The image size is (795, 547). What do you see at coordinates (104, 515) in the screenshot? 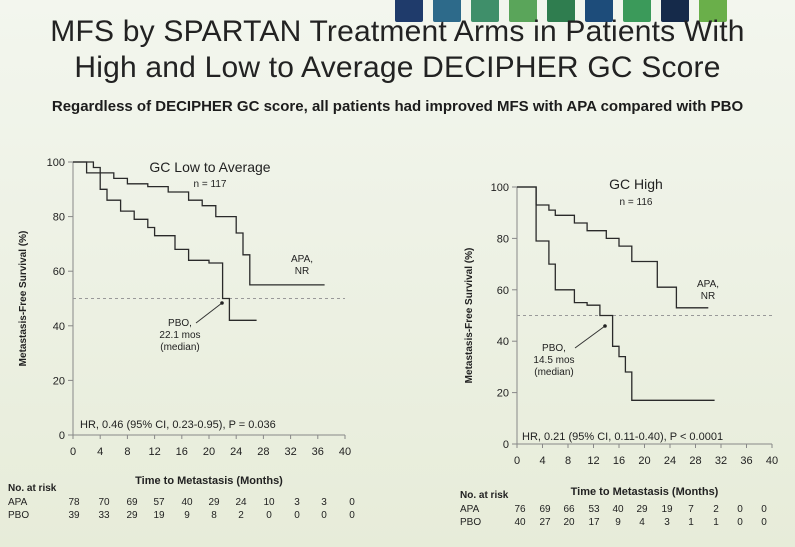
I see `risk-cell: 33` at bounding box center [104, 515].